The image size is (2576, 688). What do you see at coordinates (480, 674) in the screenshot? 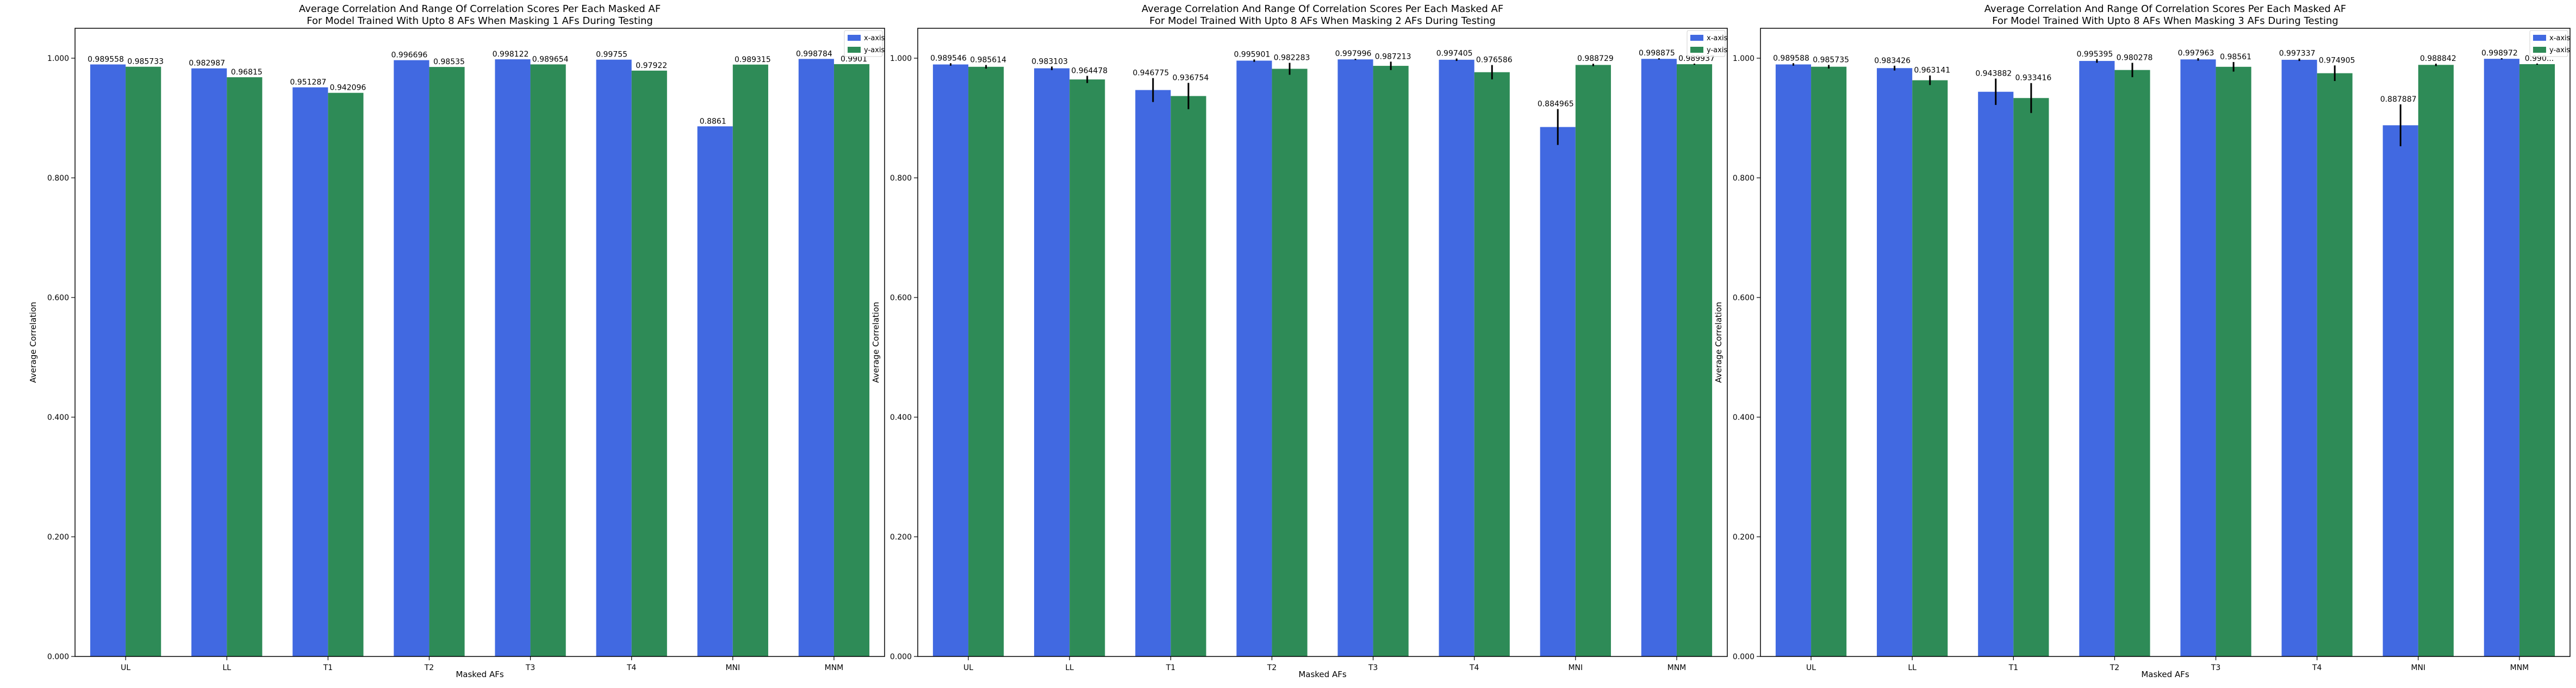
I see `x-axis-label: Masked AFs` at bounding box center [480, 674].